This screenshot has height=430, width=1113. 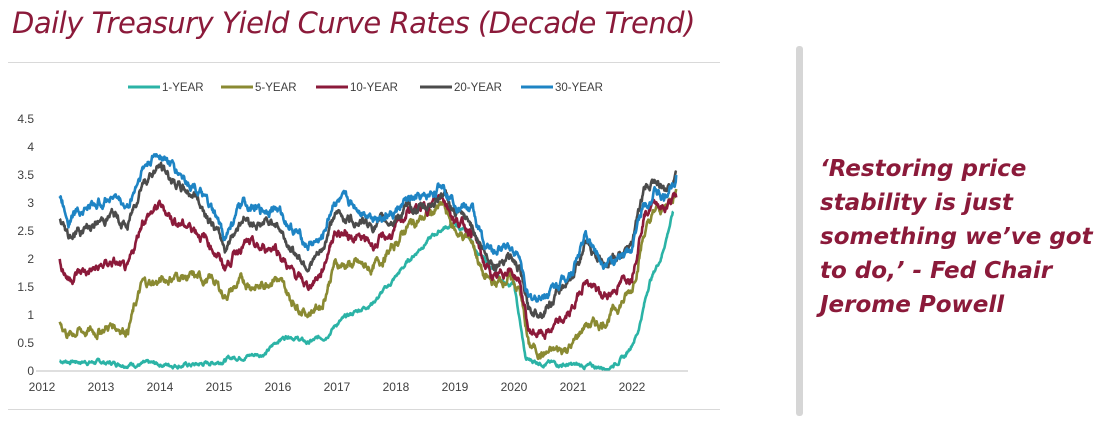 What do you see at coordinates (478, 88) in the screenshot?
I see `legend-label: 20-YEAR` at bounding box center [478, 88].